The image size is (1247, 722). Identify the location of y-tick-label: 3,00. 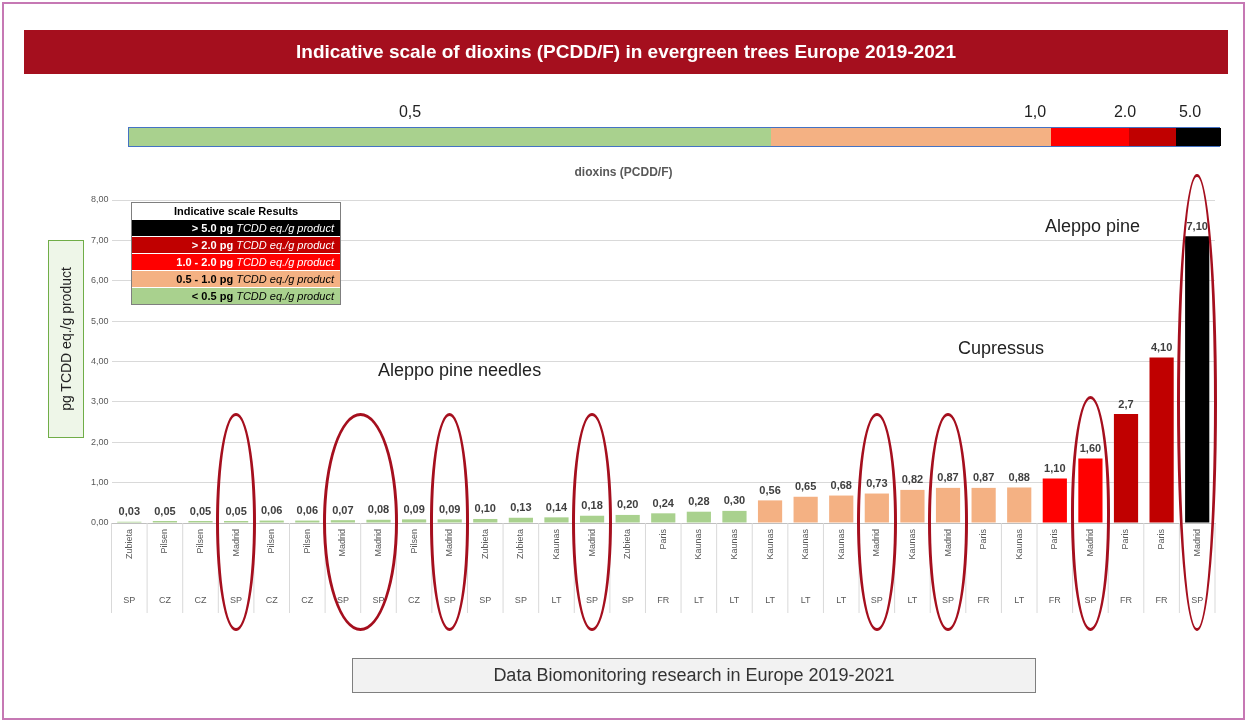
(99, 401).